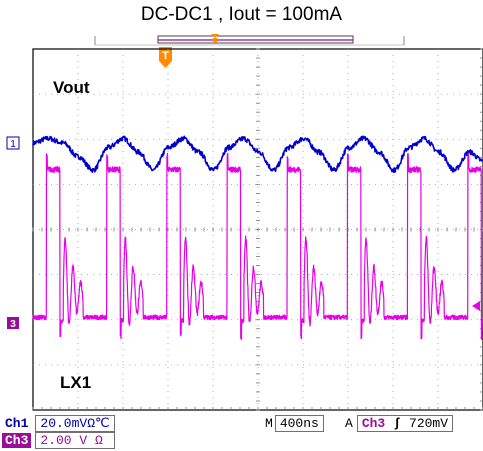  What do you see at coordinates (17, 423) in the screenshot?
I see `ch1-tag: Ch1` at bounding box center [17, 423].